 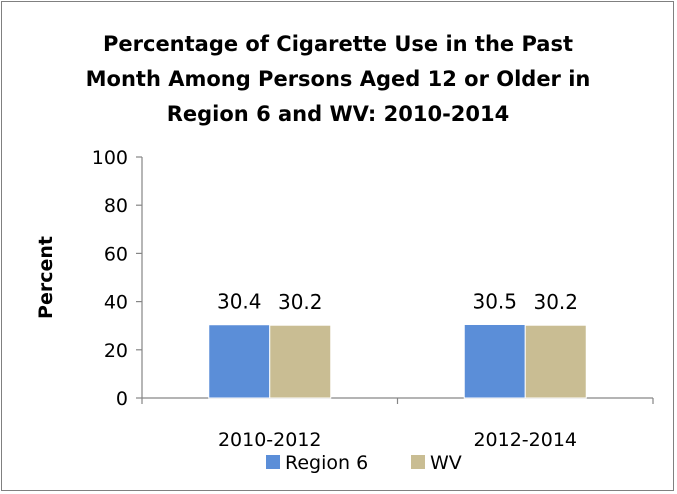 What do you see at coordinates (270, 440) in the screenshot?
I see `x-category-label: 2010-2012` at bounding box center [270, 440].